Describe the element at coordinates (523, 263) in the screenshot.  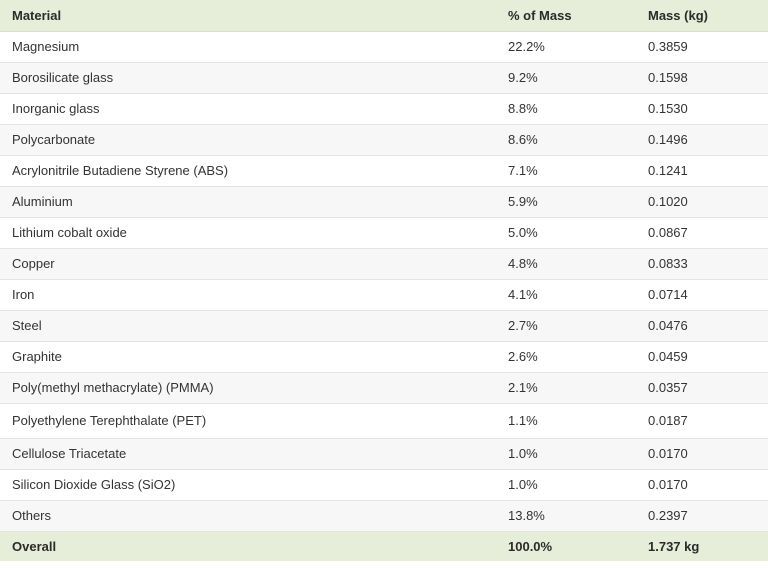
I see `cell-percent: 4.8%` at that location.